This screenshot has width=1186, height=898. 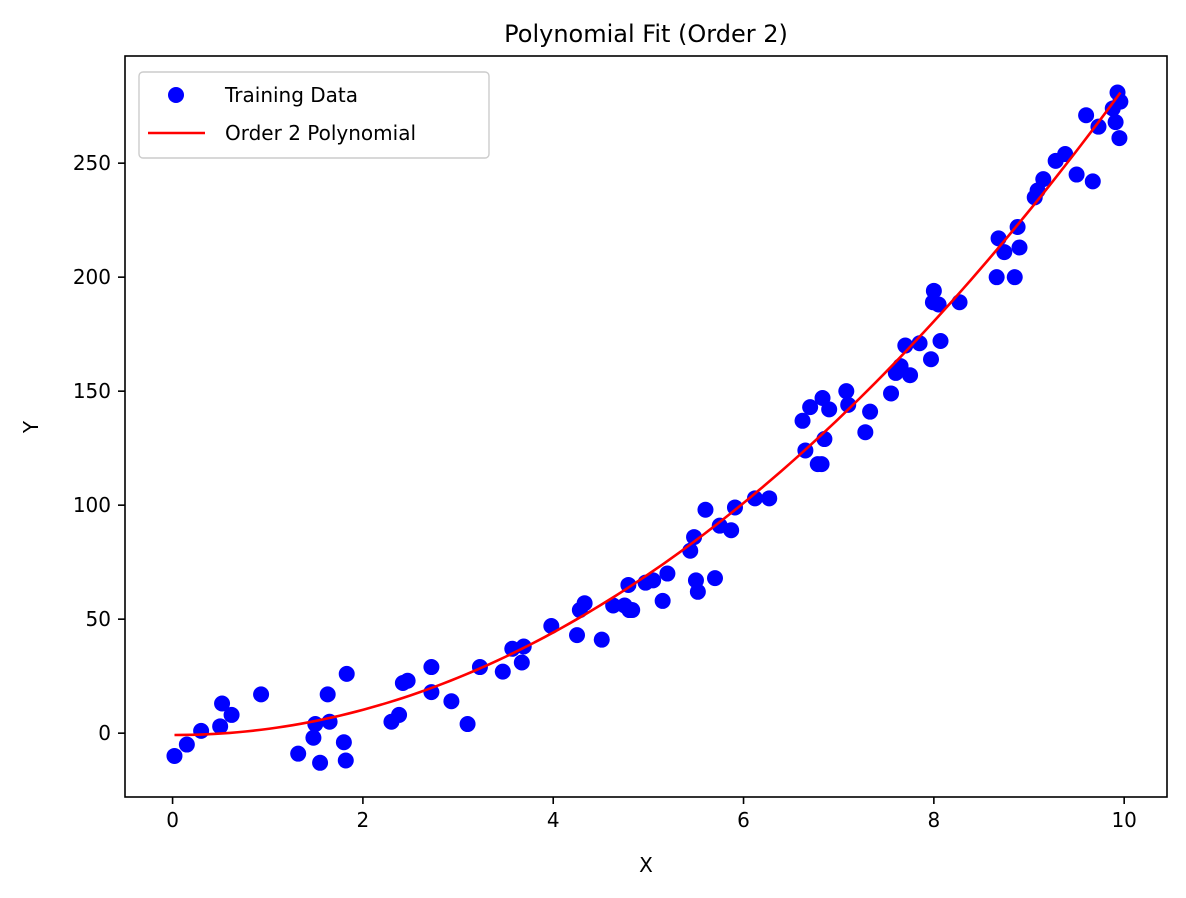 I want to click on chart-title: Polynomial Fit (Order 2), so click(x=646, y=34).